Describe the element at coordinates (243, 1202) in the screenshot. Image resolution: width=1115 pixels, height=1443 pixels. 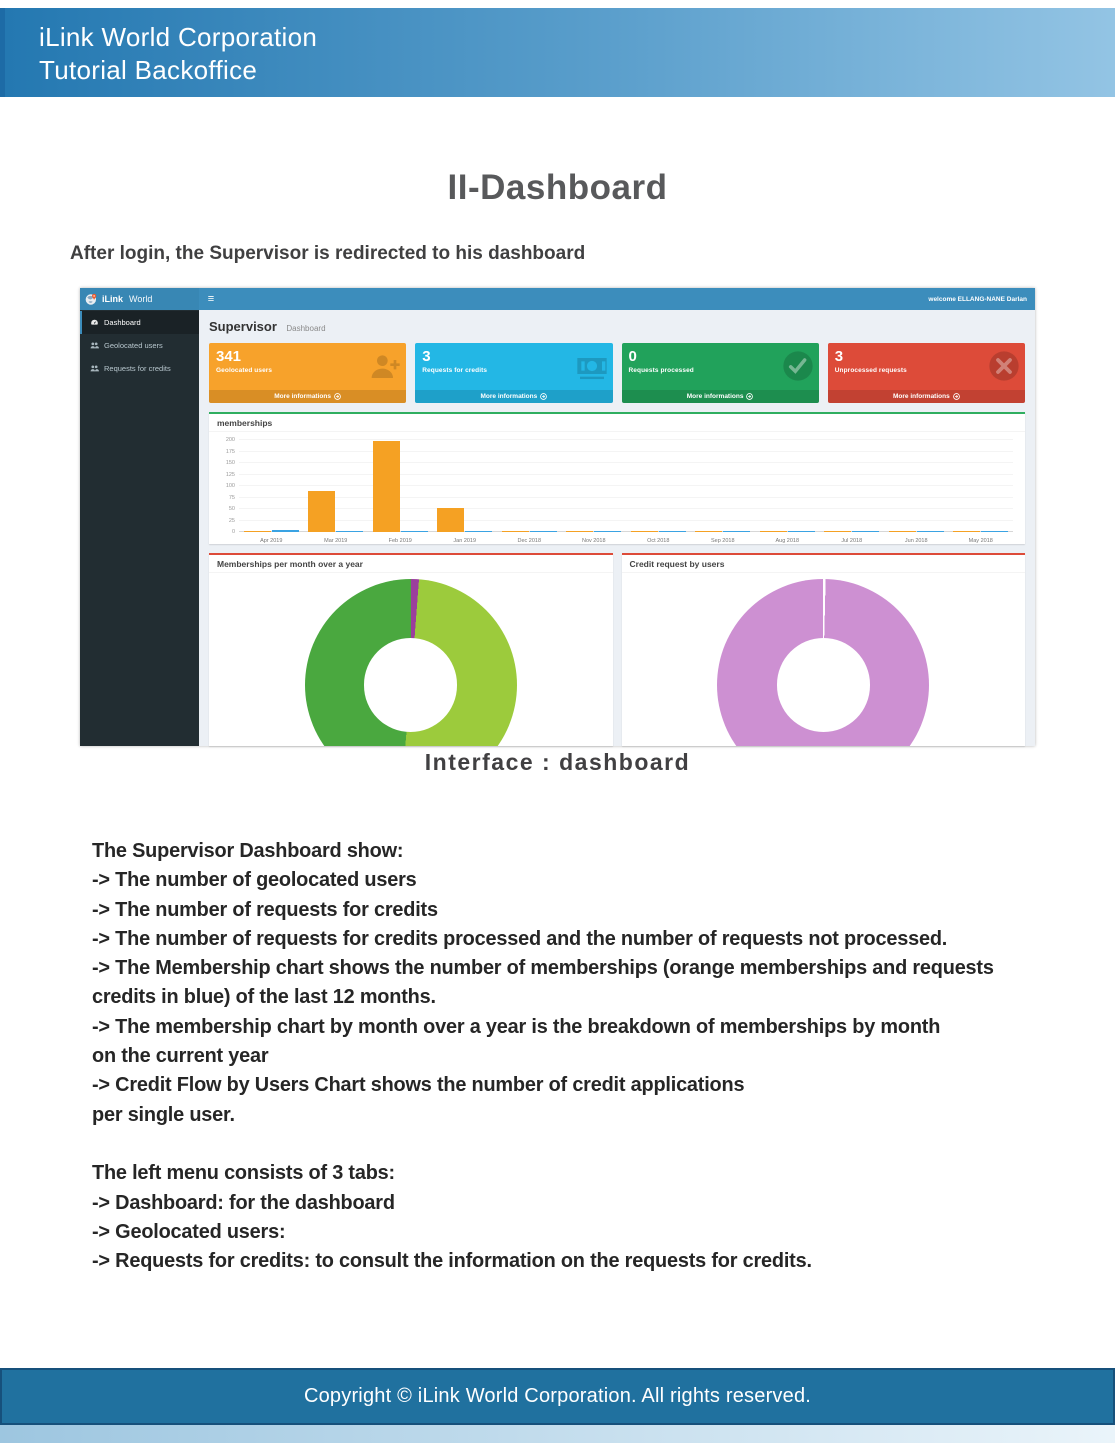
I see `body-text-line: -> Dashboard: for the dashboard` at that location.